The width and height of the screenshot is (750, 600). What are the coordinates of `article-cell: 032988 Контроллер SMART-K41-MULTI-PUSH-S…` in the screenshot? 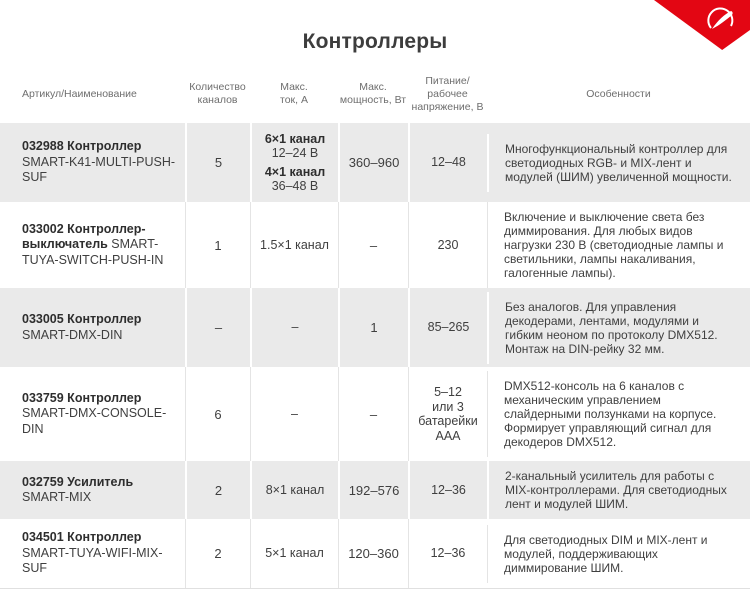 It's located at (92, 162).